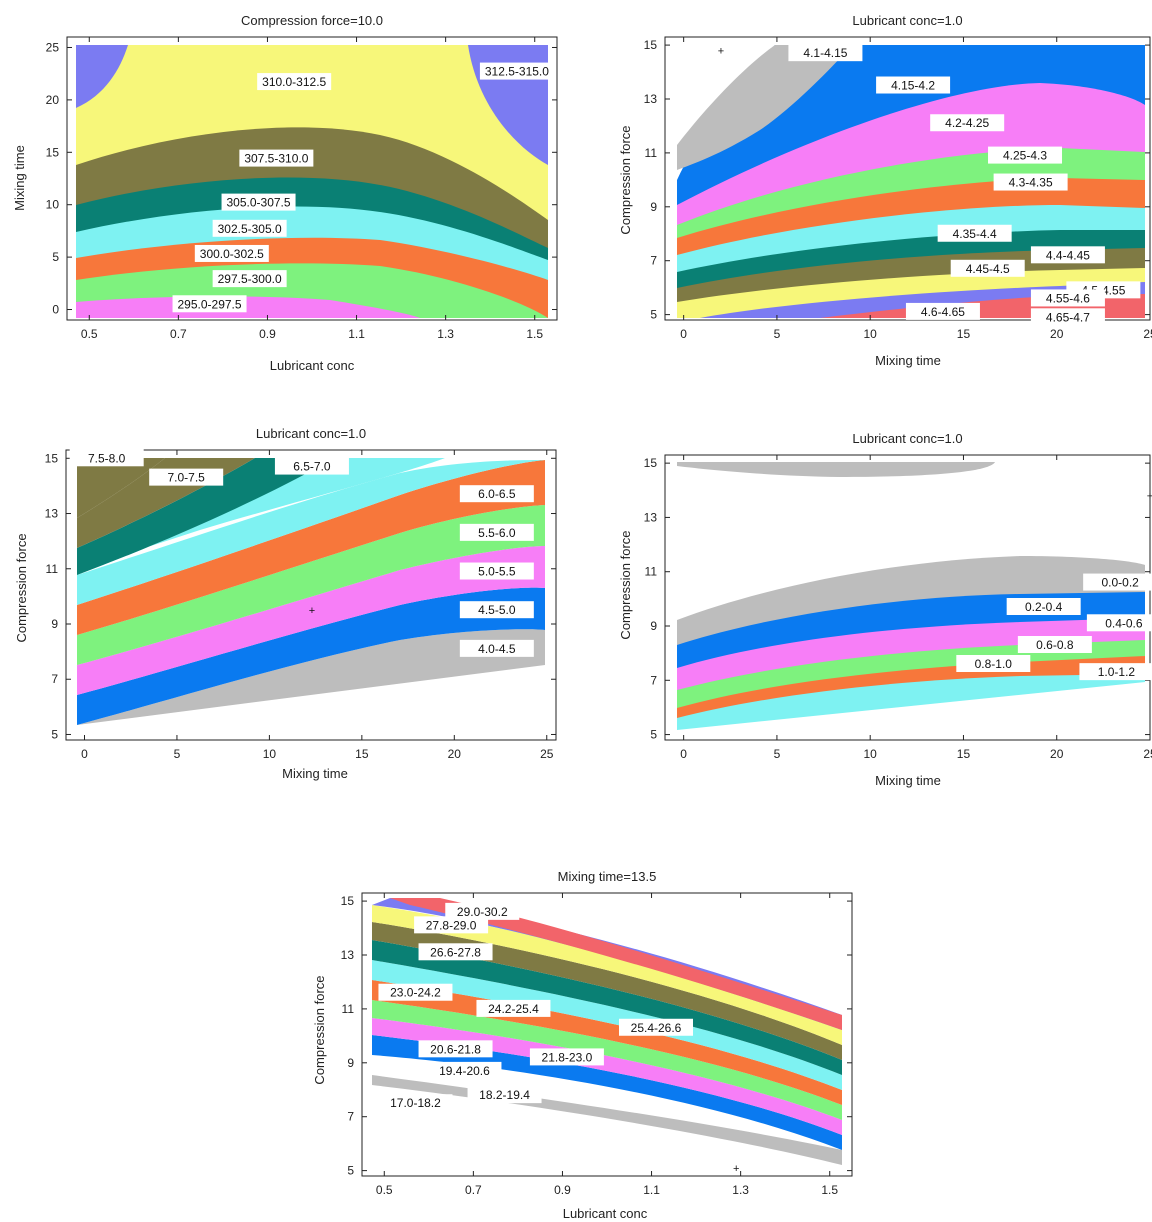  I want to click on x-tick-label: 5, so click(777, 754).